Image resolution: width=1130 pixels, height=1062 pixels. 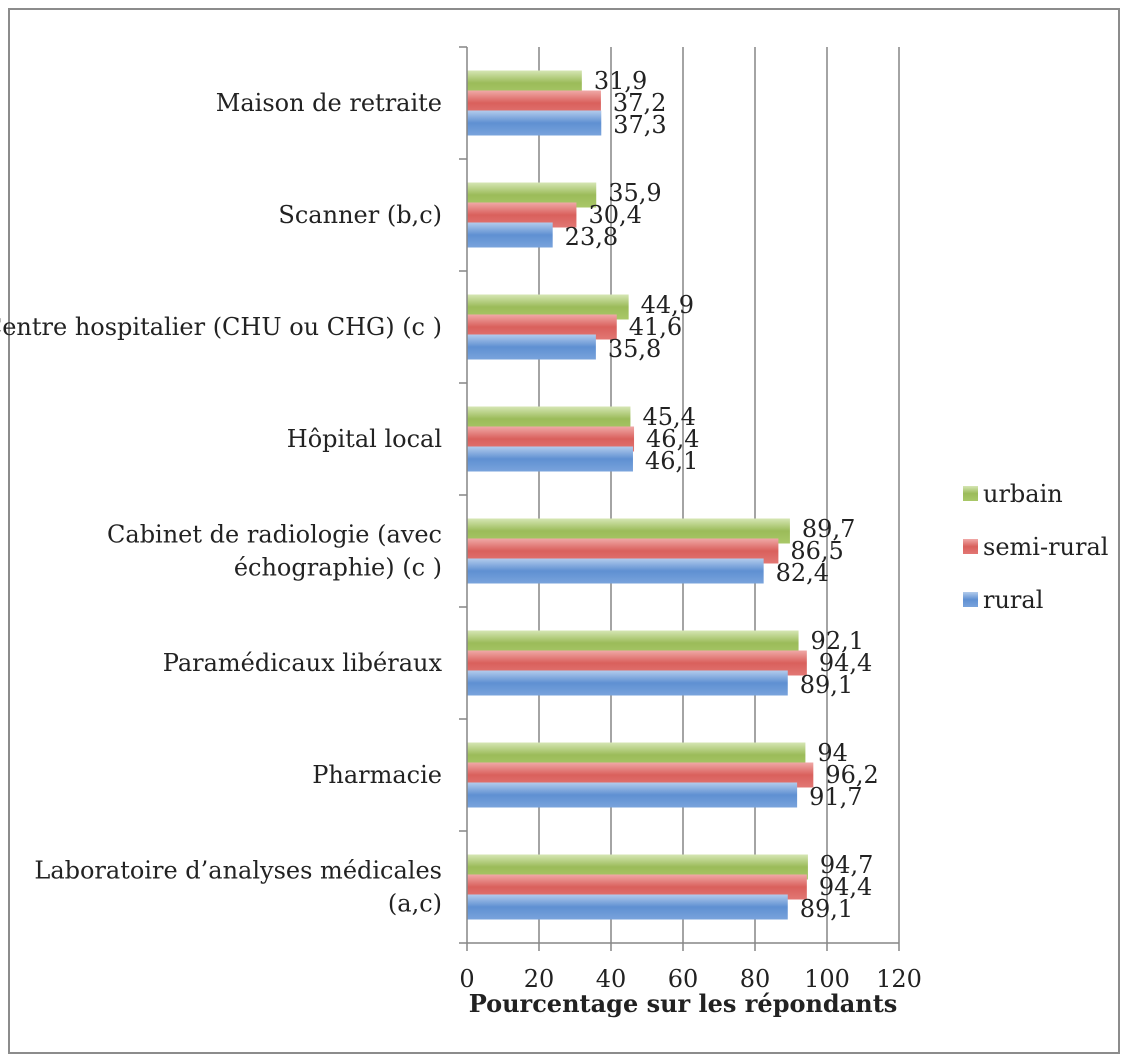 I want to click on value-label: 46,4, so click(x=672, y=439).